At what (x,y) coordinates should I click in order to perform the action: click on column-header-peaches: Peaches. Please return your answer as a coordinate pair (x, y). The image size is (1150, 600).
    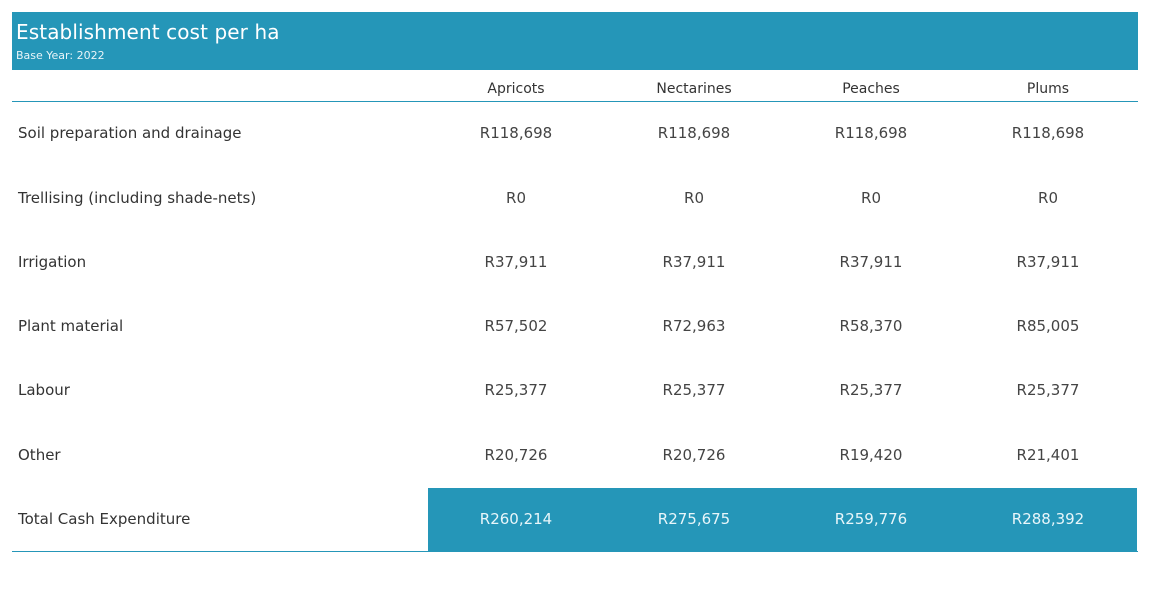
    Looking at the image, I should click on (871, 89).